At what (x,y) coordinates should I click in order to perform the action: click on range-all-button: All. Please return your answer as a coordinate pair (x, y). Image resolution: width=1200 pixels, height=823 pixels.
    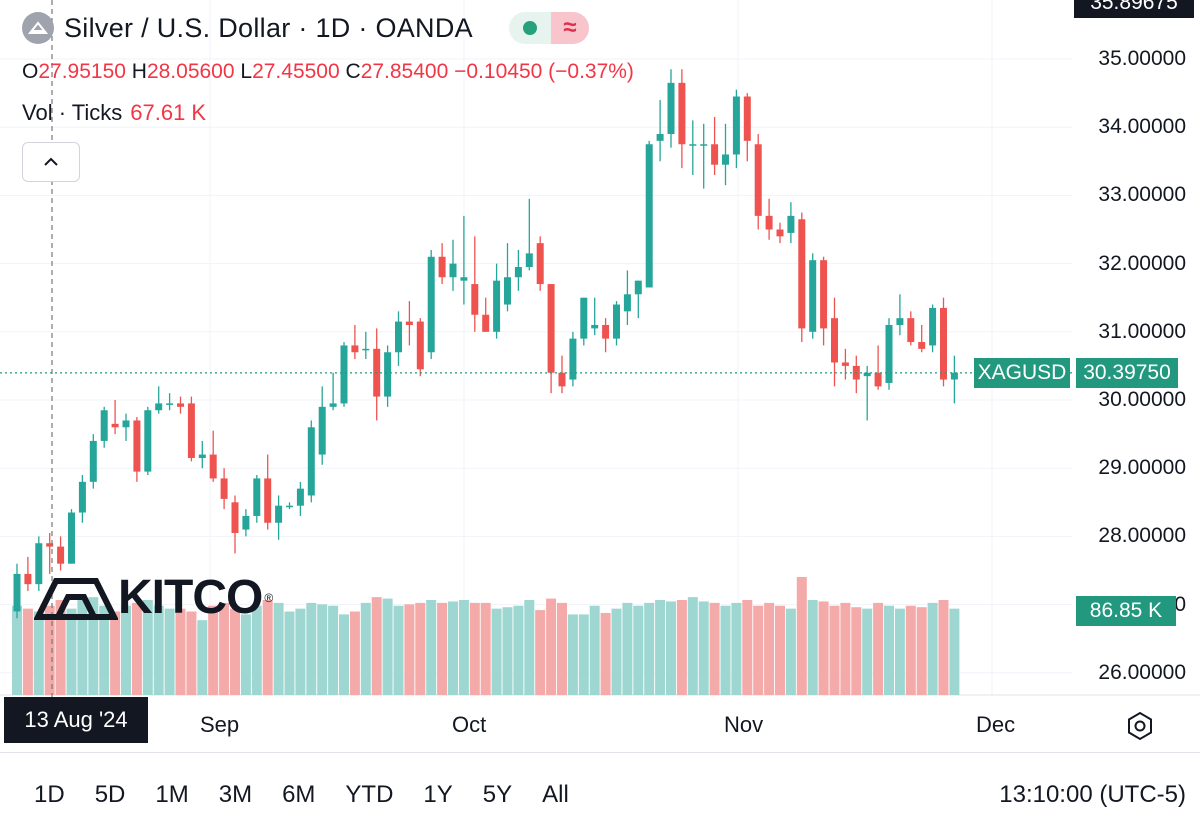
    Looking at the image, I should click on (555, 794).